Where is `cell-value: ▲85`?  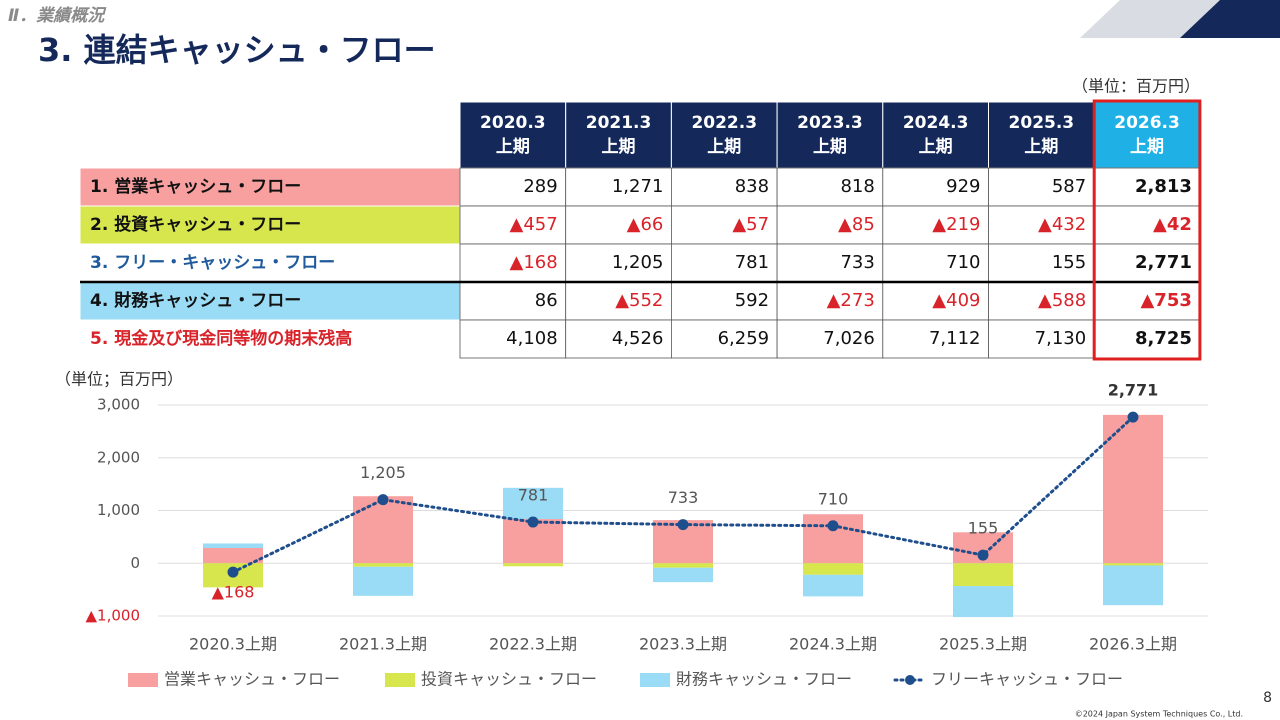
cell-value: ▲85 is located at coordinates (856, 224).